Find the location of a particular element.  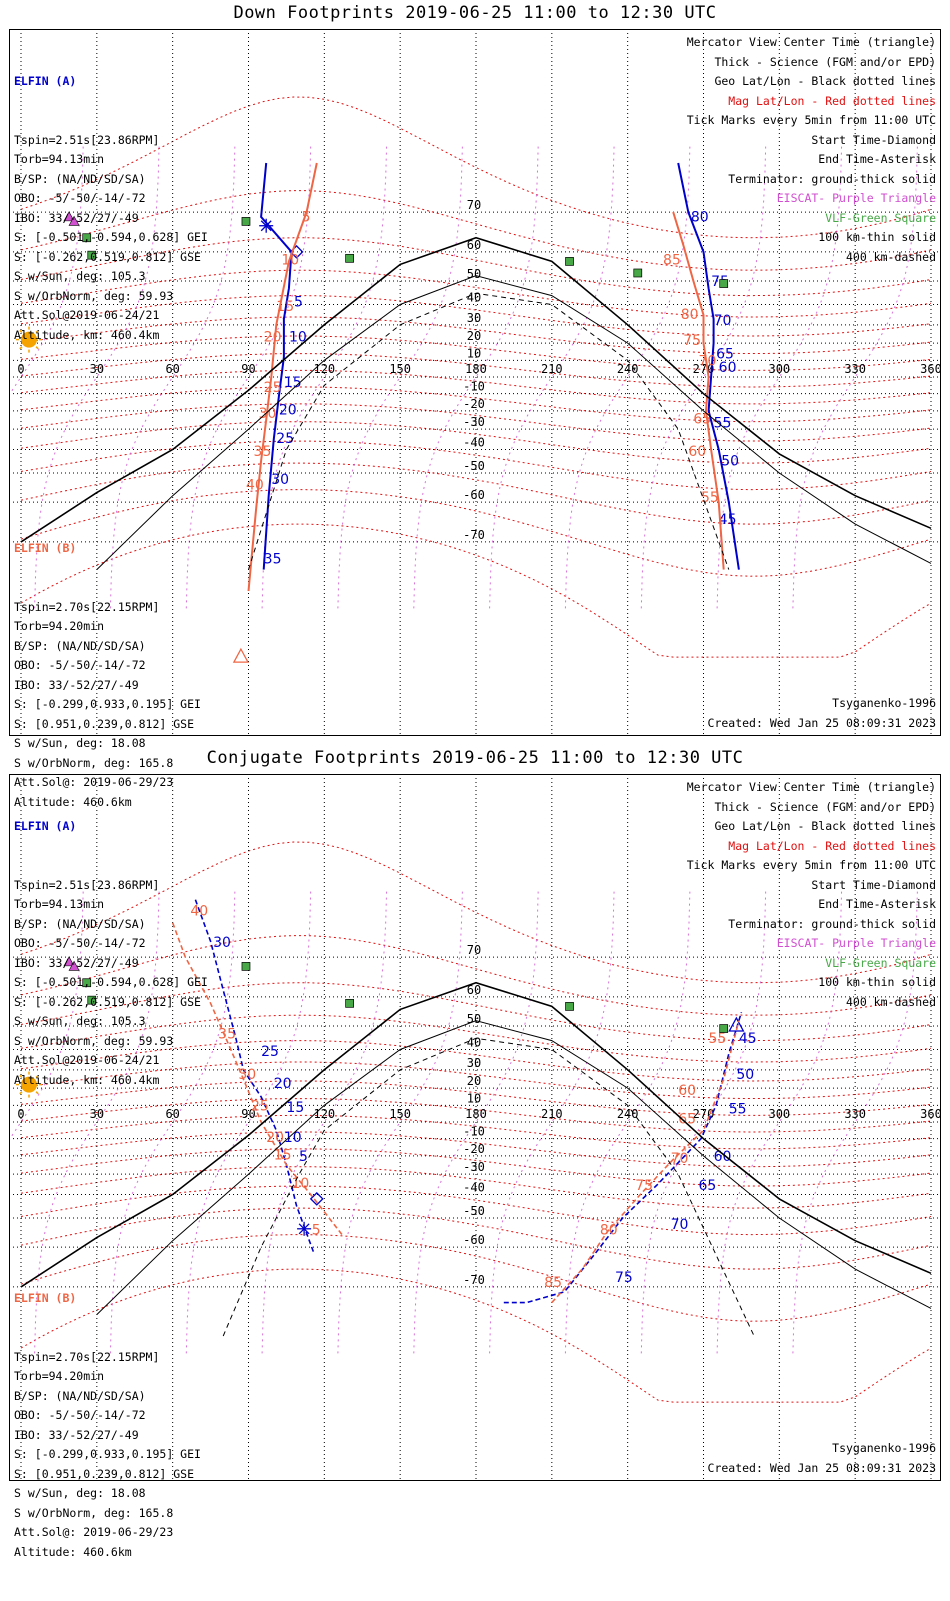

info-line: S w/Sun, deg: 18.08 is located at coordinates (80, 743).